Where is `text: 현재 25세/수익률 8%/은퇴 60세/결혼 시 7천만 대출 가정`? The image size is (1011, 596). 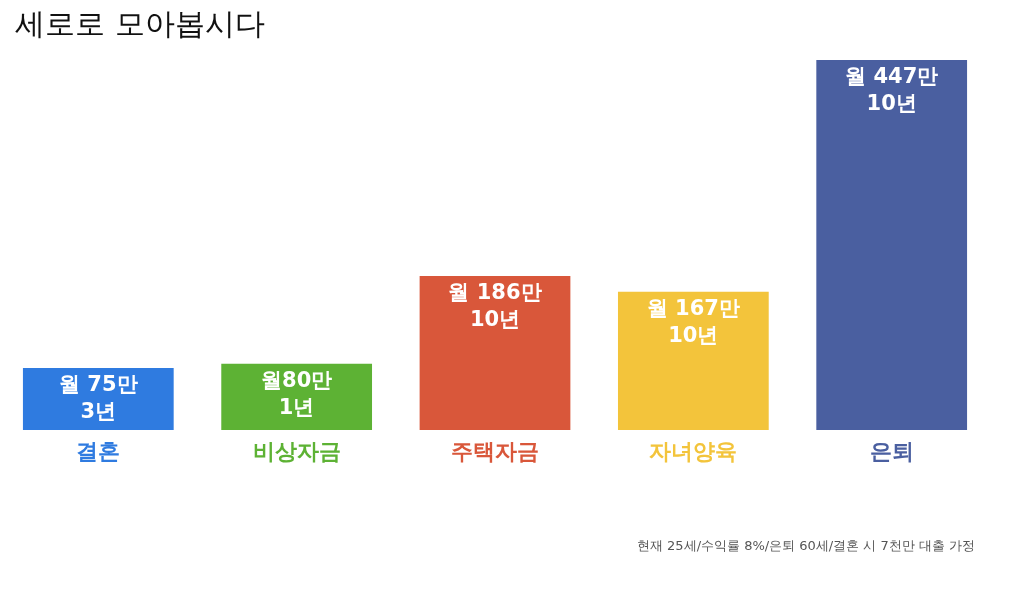
text: 현재 25세/수익률 8%/은퇴 60세/결혼 시 7천만 대출 가정 is located at coordinates (805, 545).